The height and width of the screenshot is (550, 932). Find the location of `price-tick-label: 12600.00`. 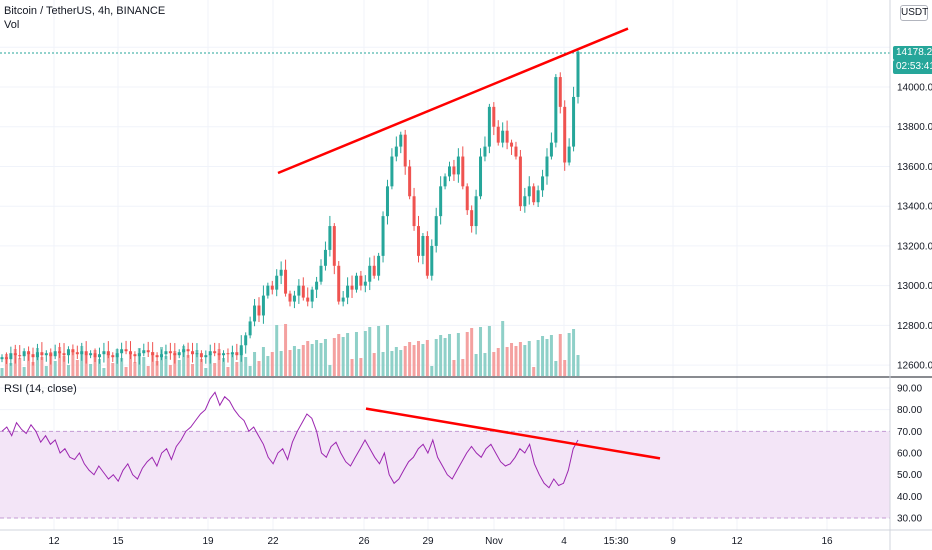

price-tick-label: 12600.00 is located at coordinates (914, 366).